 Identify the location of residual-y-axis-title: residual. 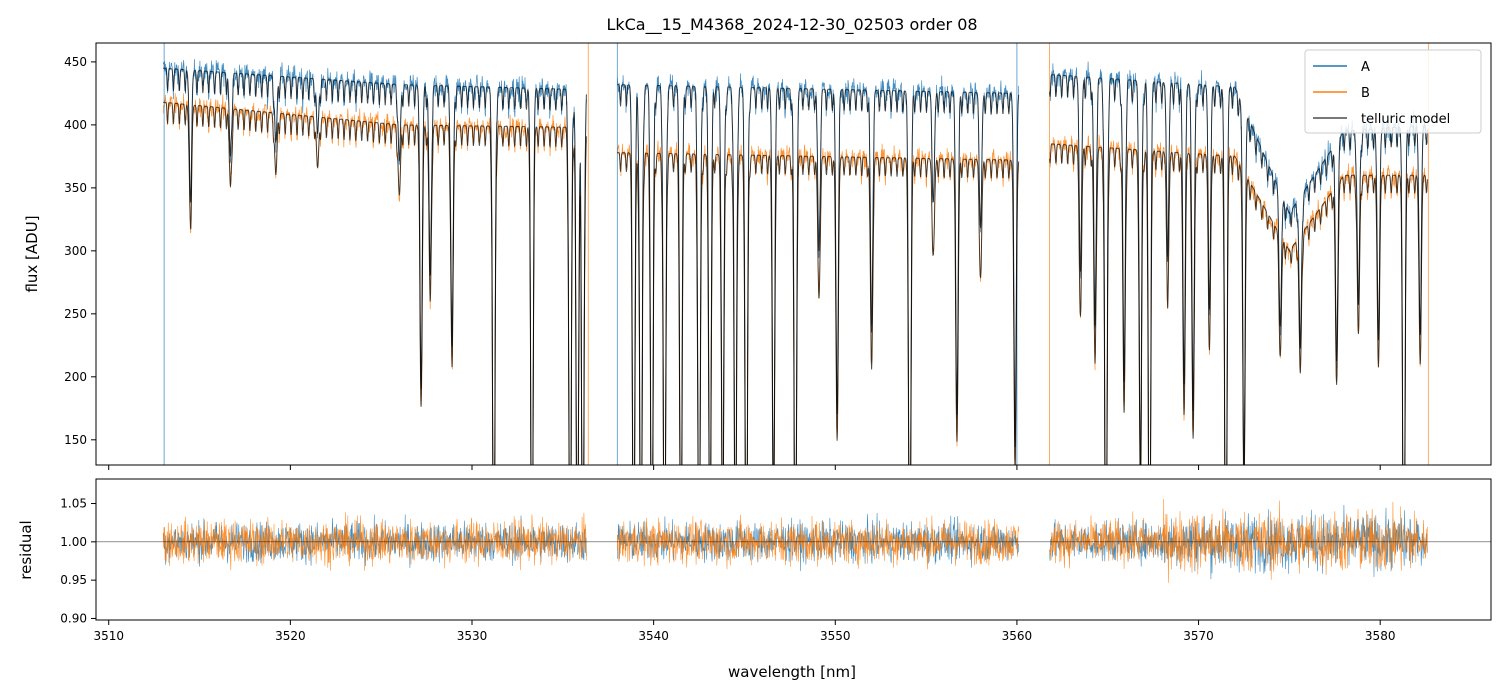
(26, 549).